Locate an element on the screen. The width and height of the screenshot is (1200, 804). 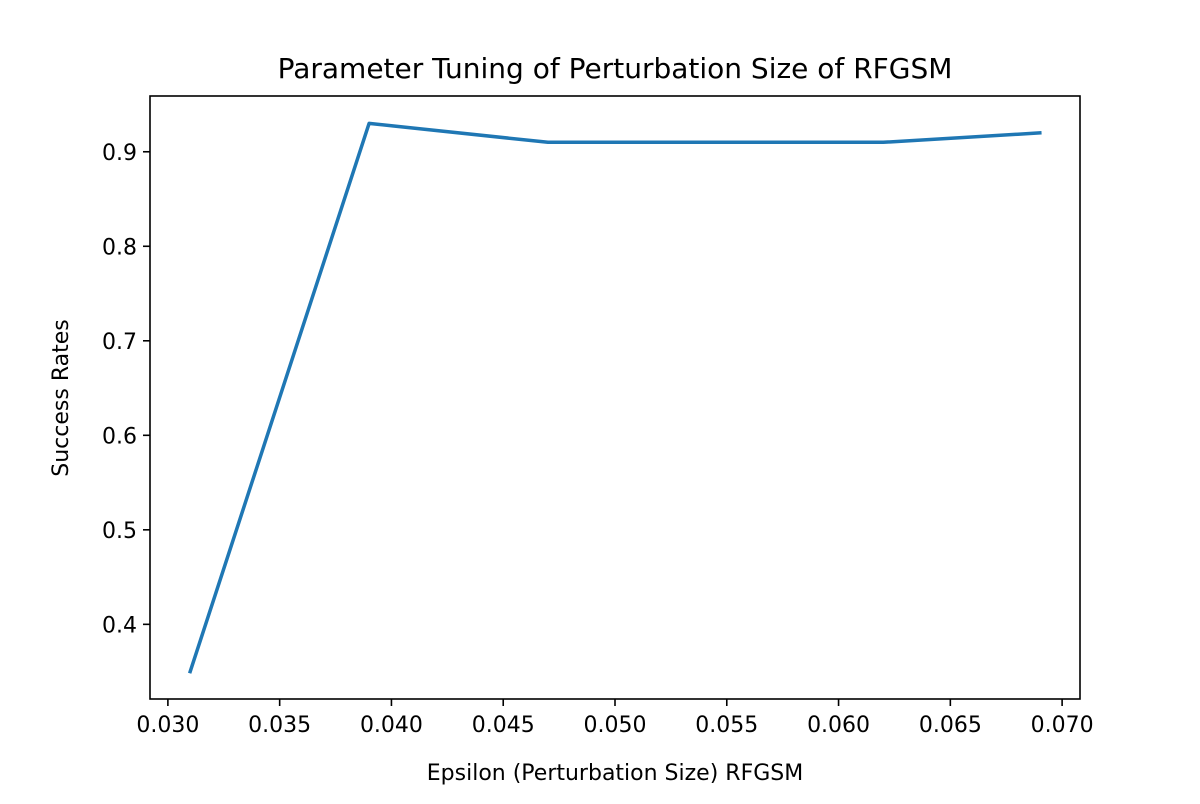
x-tick-label: 0.070 is located at coordinates (1062, 725).